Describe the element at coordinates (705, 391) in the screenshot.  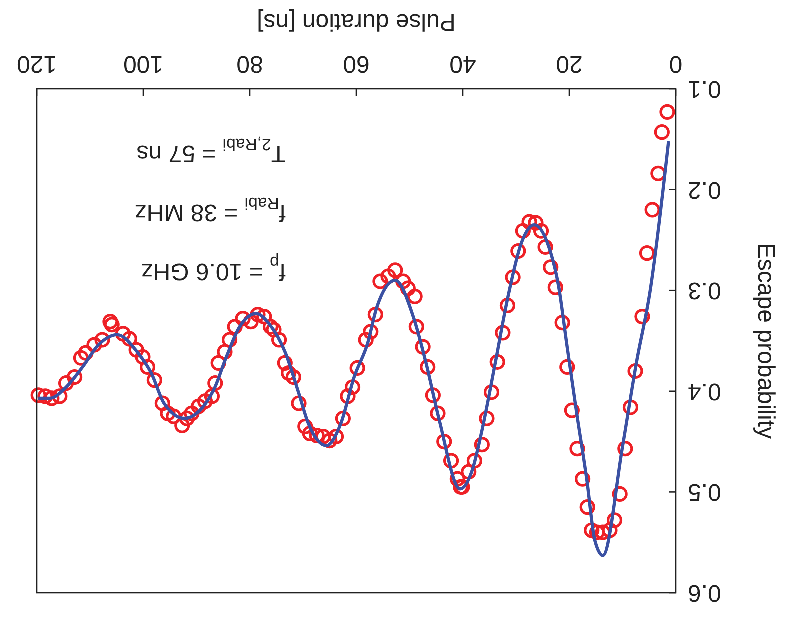
I see `y-tick-label: 0.4` at that location.